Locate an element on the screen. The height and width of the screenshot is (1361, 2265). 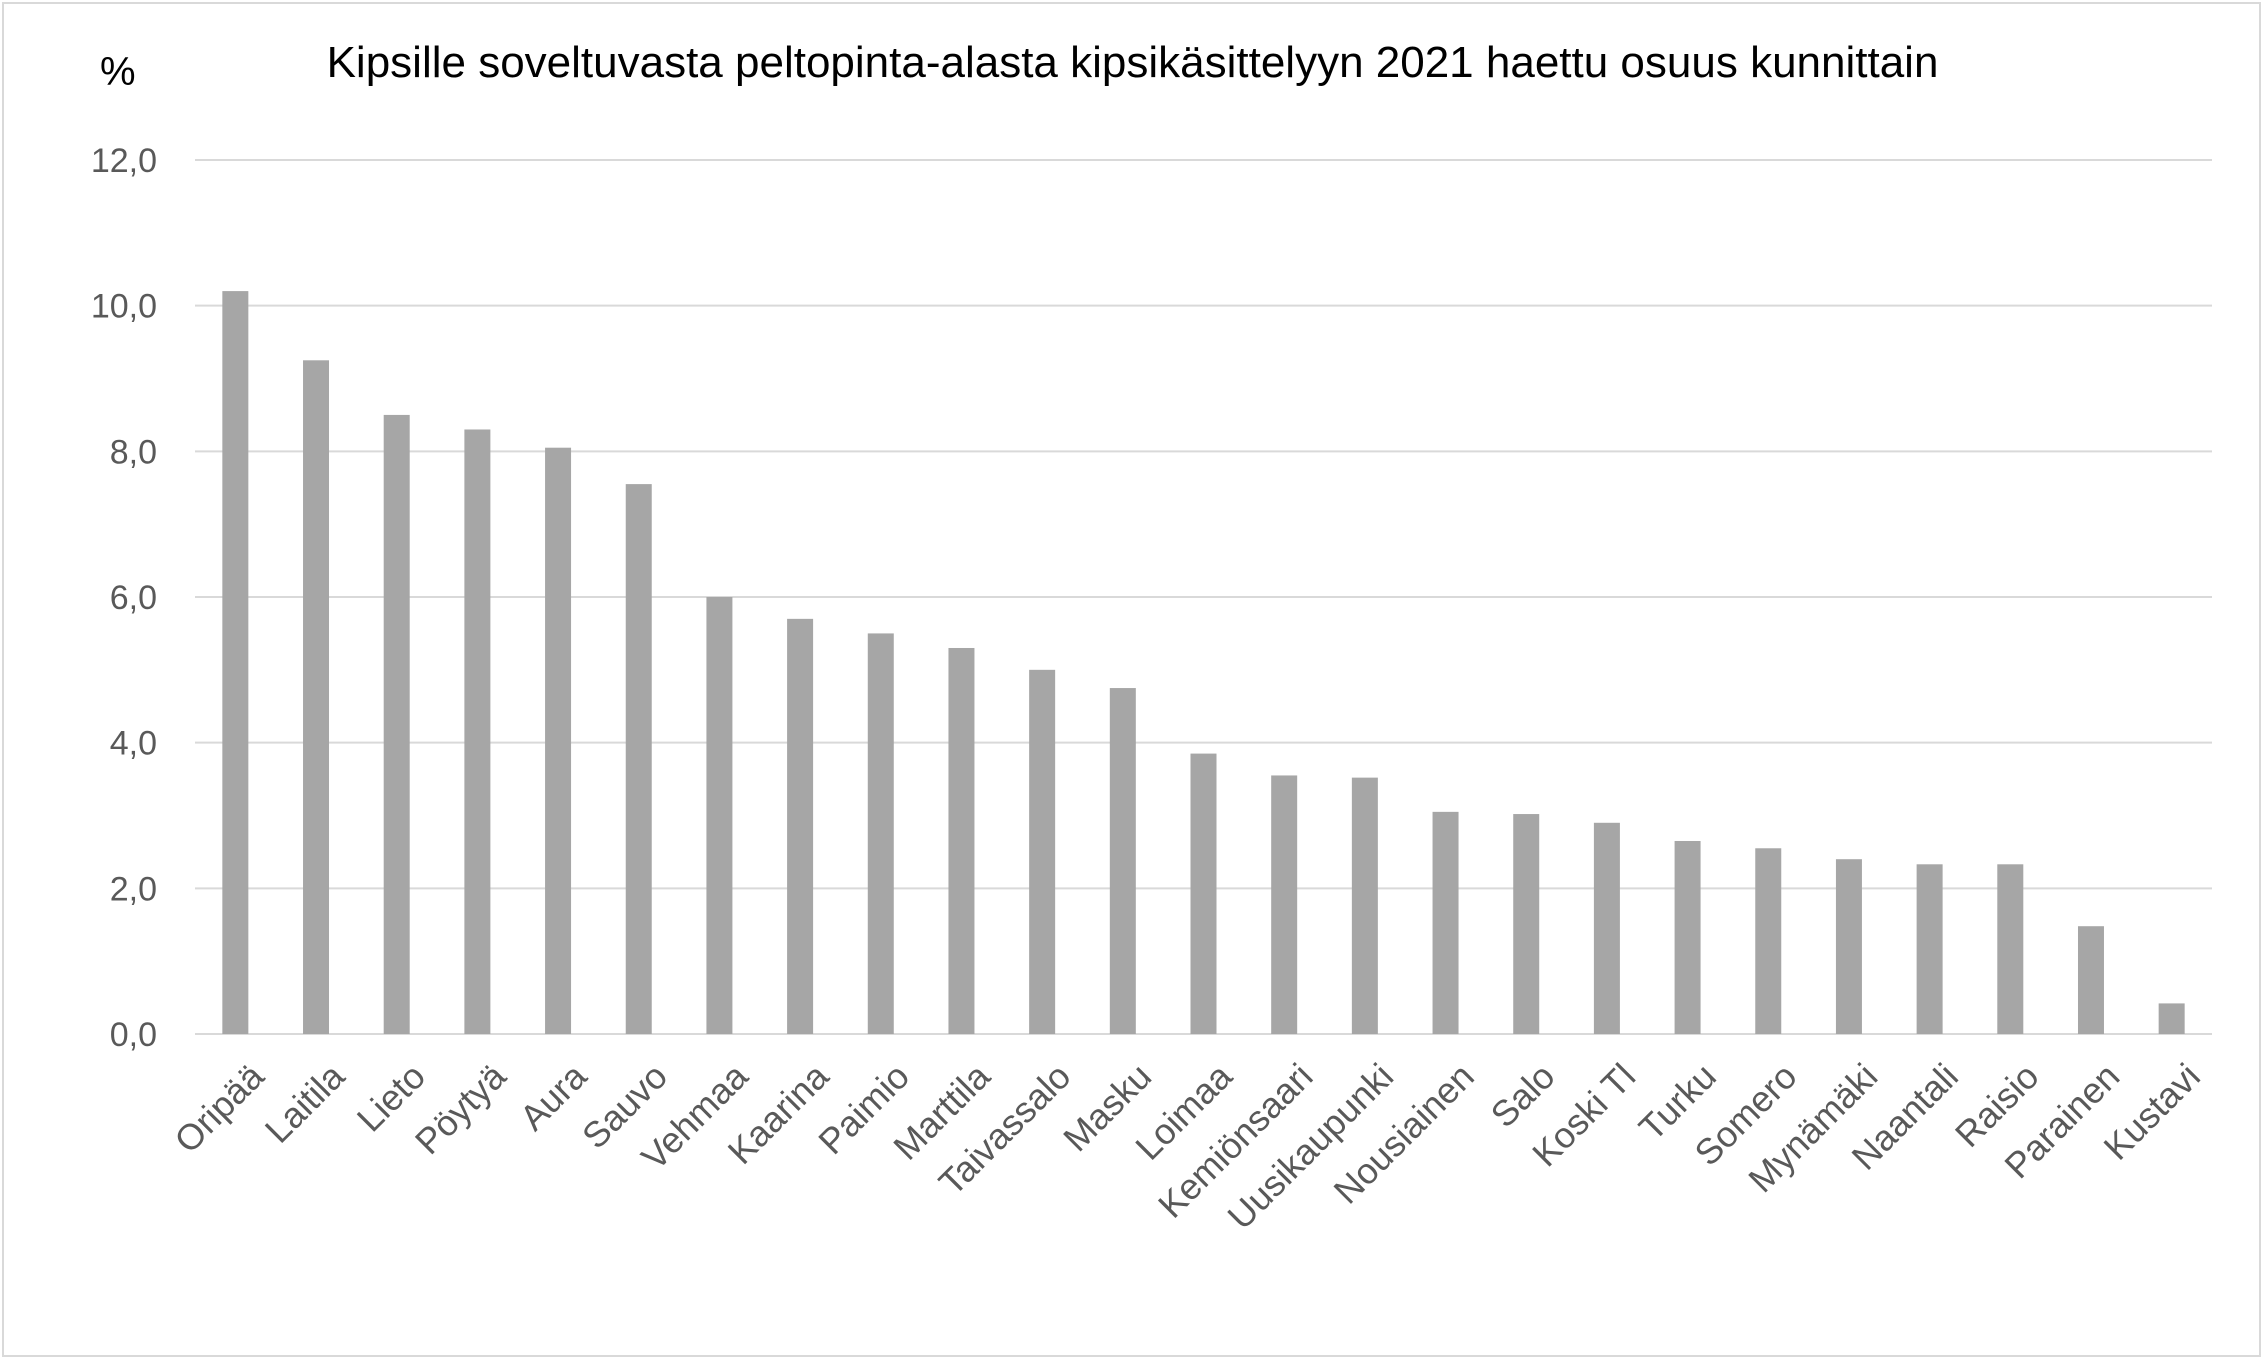
x-tick-label: Oripää is located at coordinates (219, 1108).